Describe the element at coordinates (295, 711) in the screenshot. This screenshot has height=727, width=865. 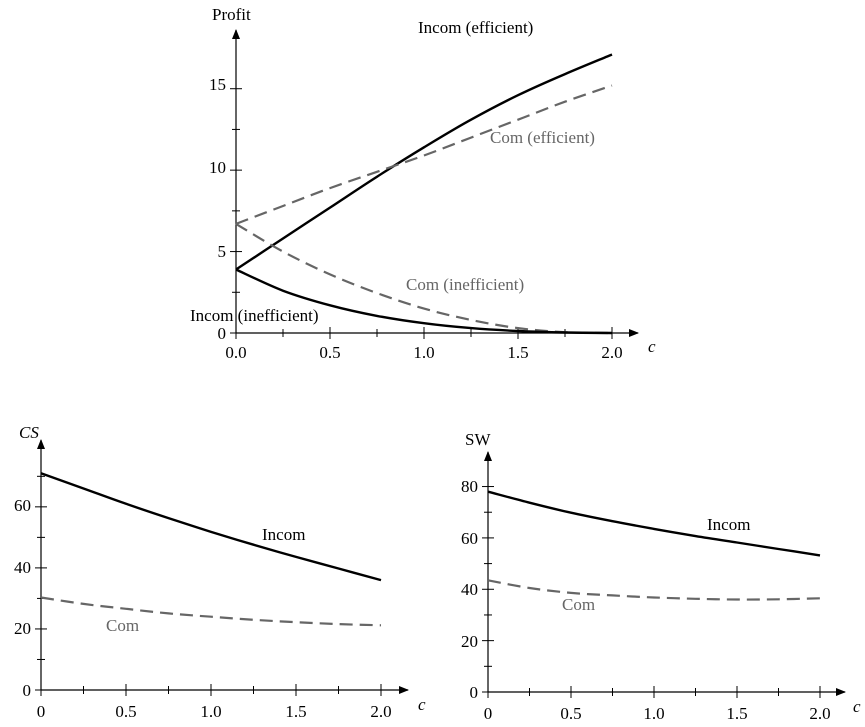
I see `cs-x-tick-label: 1.5` at that location.